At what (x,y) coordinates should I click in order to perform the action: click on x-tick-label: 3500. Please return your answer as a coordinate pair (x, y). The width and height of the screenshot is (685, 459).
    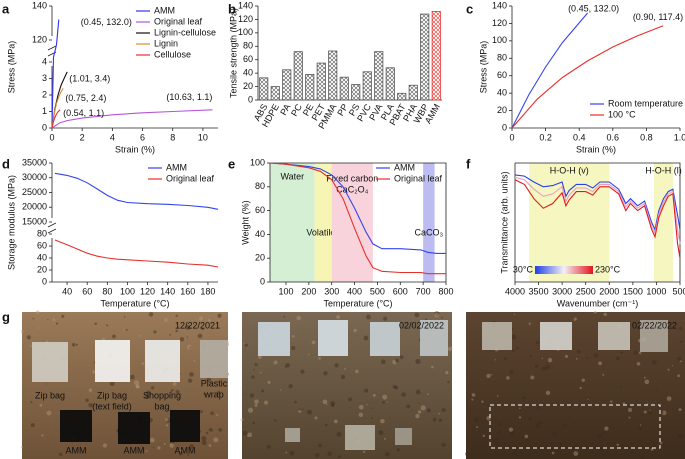
    Looking at the image, I should click on (539, 291).